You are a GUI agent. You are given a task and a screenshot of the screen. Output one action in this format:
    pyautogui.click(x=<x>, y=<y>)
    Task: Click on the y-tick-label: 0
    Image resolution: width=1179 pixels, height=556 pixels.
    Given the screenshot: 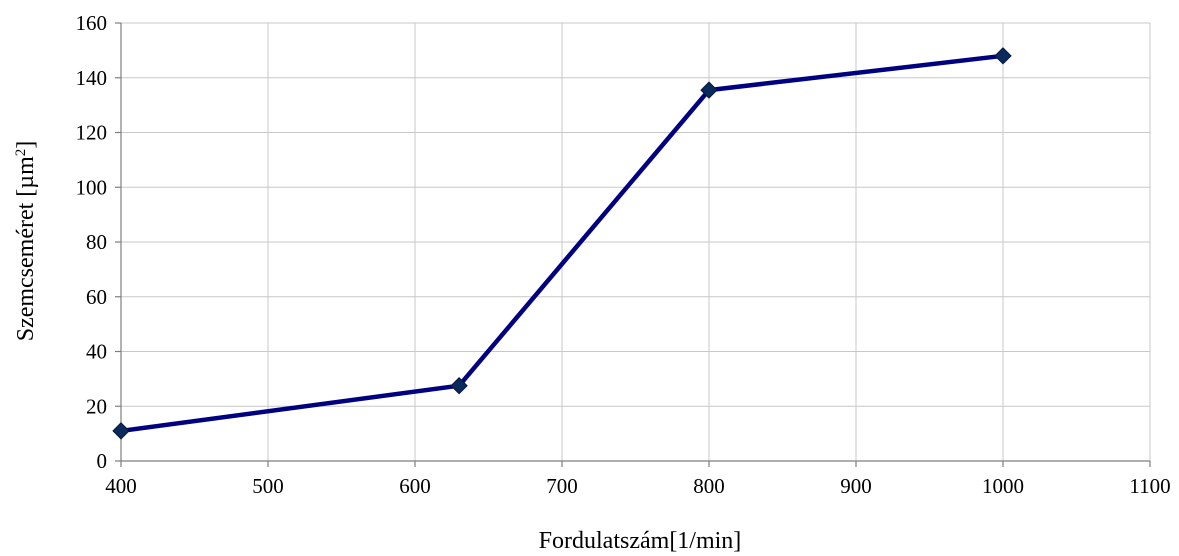 What is the action you would take?
    pyautogui.click(x=102, y=461)
    